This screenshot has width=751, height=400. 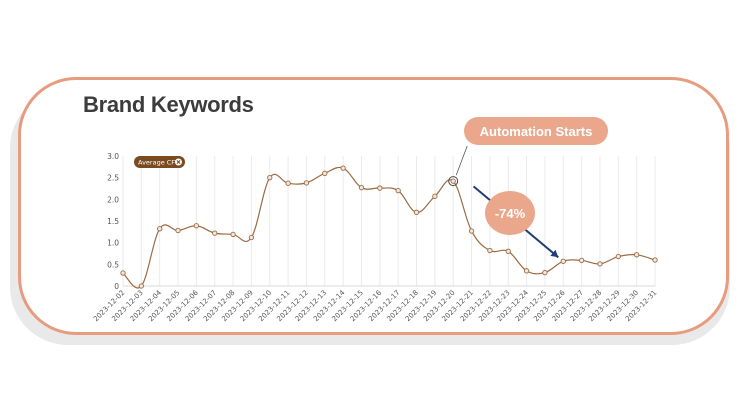 I want to click on automation-starts-callout: Automation Starts, so click(x=536, y=131).